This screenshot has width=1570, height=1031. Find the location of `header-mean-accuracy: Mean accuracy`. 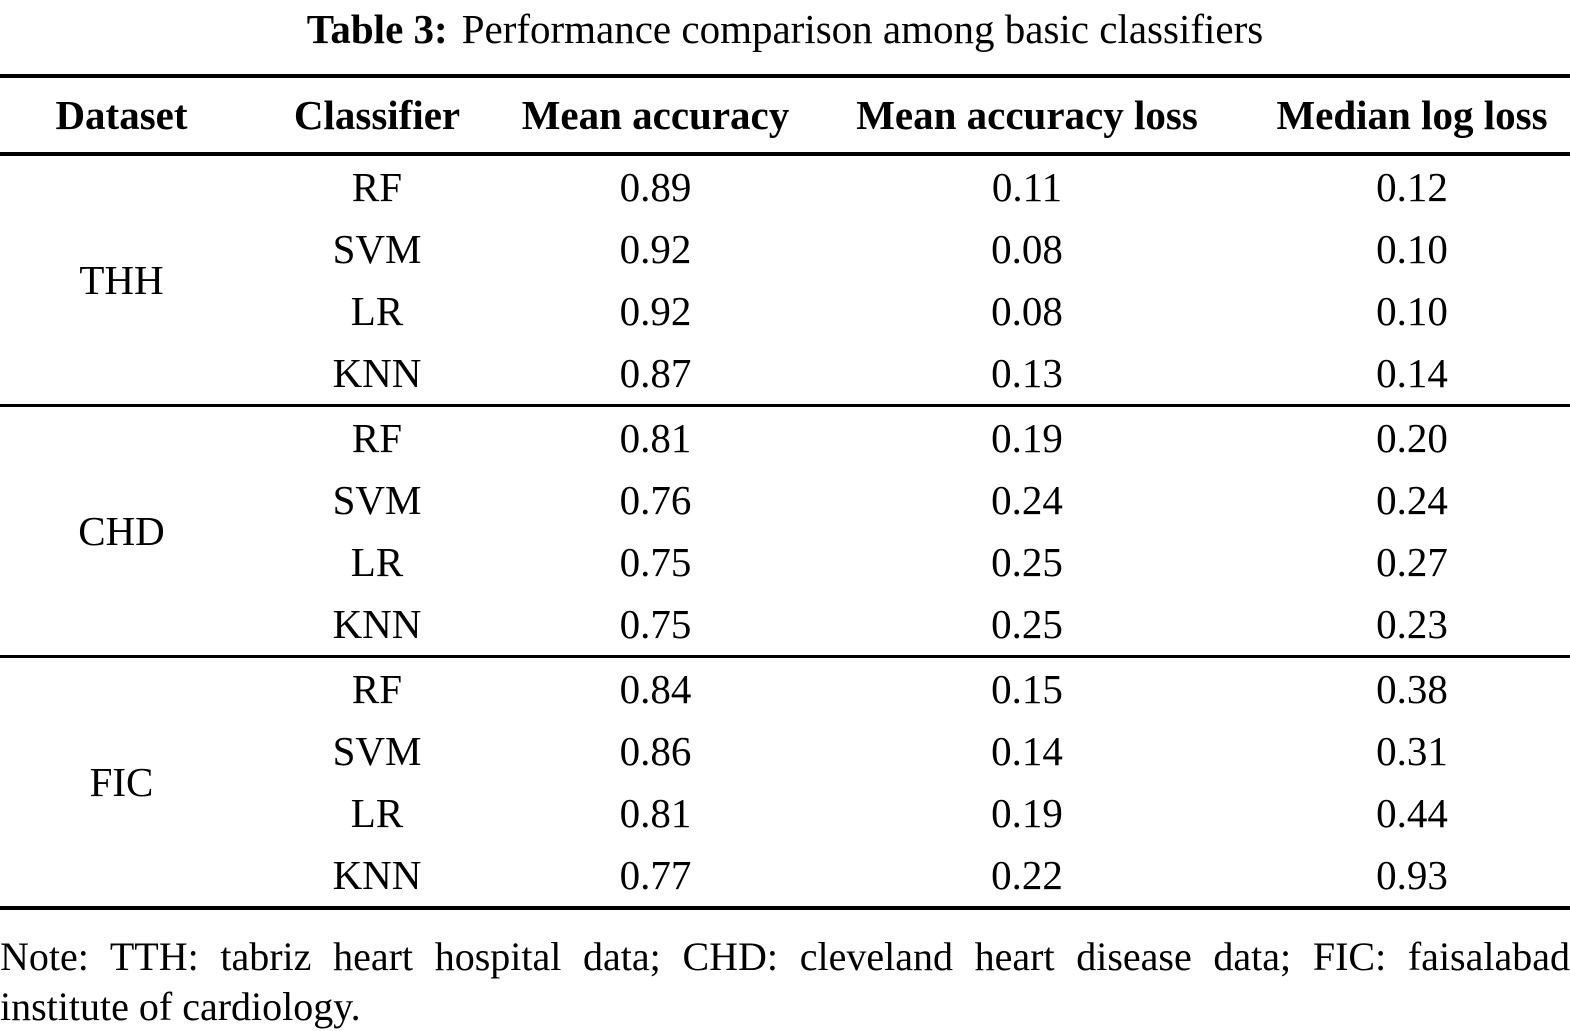

header-mean-accuracy: Mean accuracy is located at coordinates (655, 115).